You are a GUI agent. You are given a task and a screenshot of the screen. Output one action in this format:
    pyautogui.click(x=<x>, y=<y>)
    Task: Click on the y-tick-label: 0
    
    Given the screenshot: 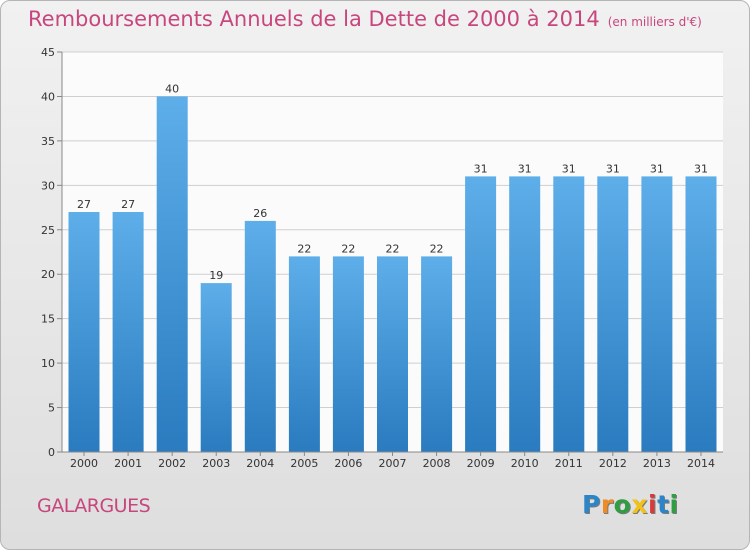 What is the action you would take?
    pyautogui.click(x=51, y=452)
    